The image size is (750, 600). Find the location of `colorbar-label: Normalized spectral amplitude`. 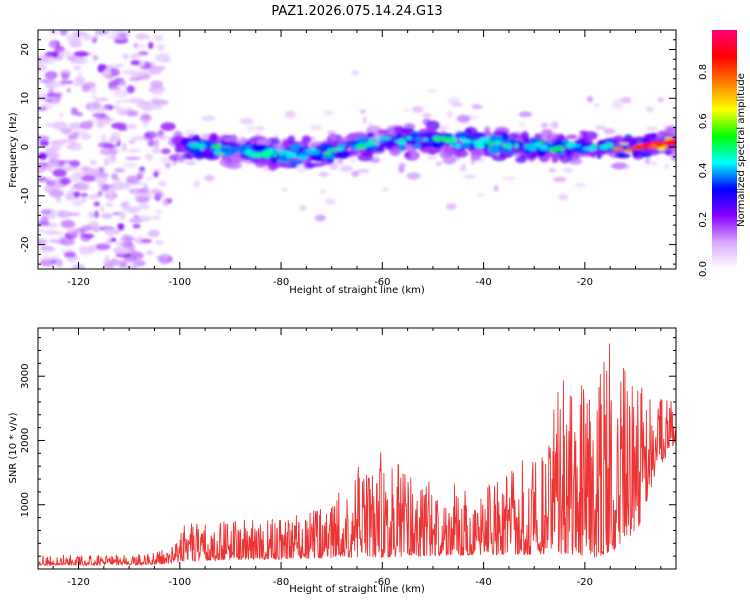

colorbar-label: Normalized spectral amplitude is located at coordinates (741, 150).